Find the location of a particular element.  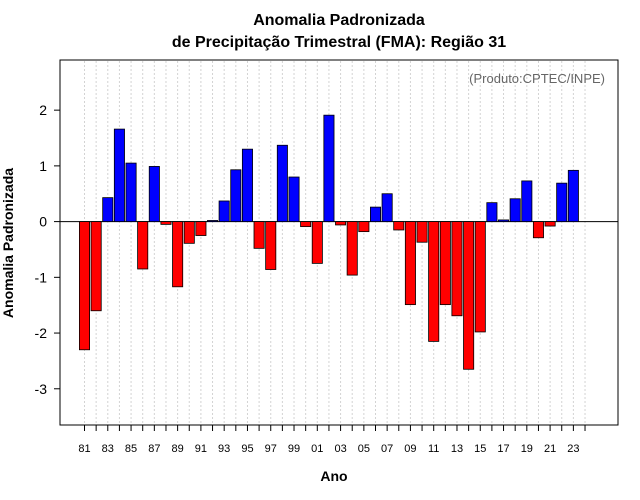

x-tick-label: 11 is located at coordinates (433, 449).